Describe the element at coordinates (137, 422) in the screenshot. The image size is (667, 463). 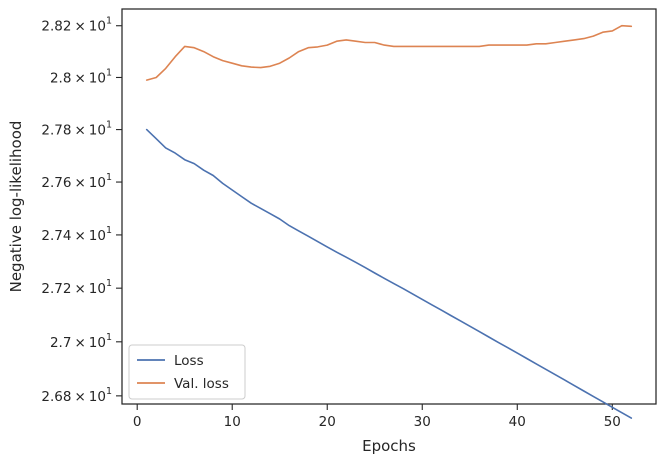
I see `x-tick-label: 0` at that location.